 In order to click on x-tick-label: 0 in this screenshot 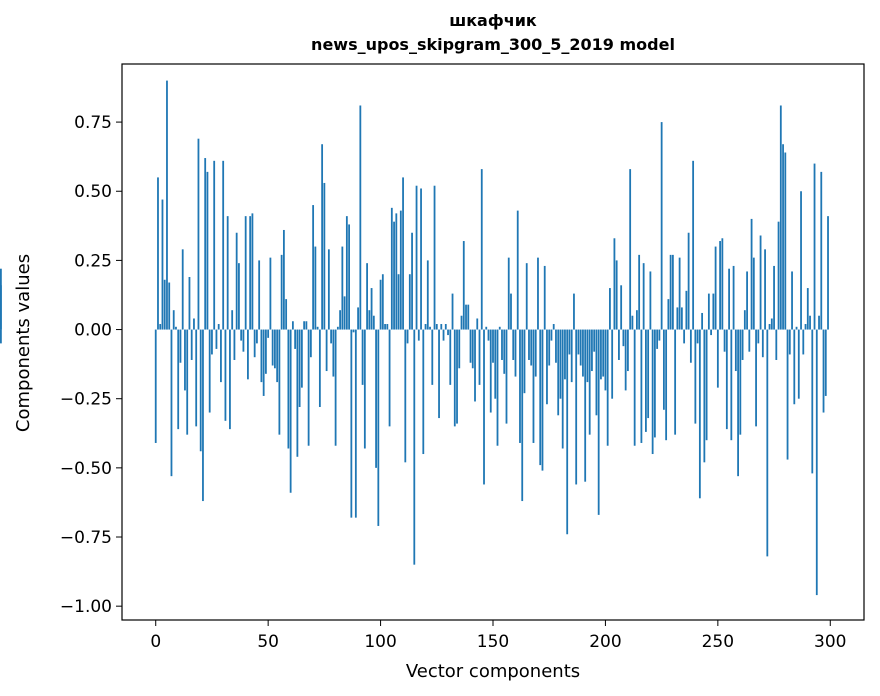, I will do `click(155, 642)`.